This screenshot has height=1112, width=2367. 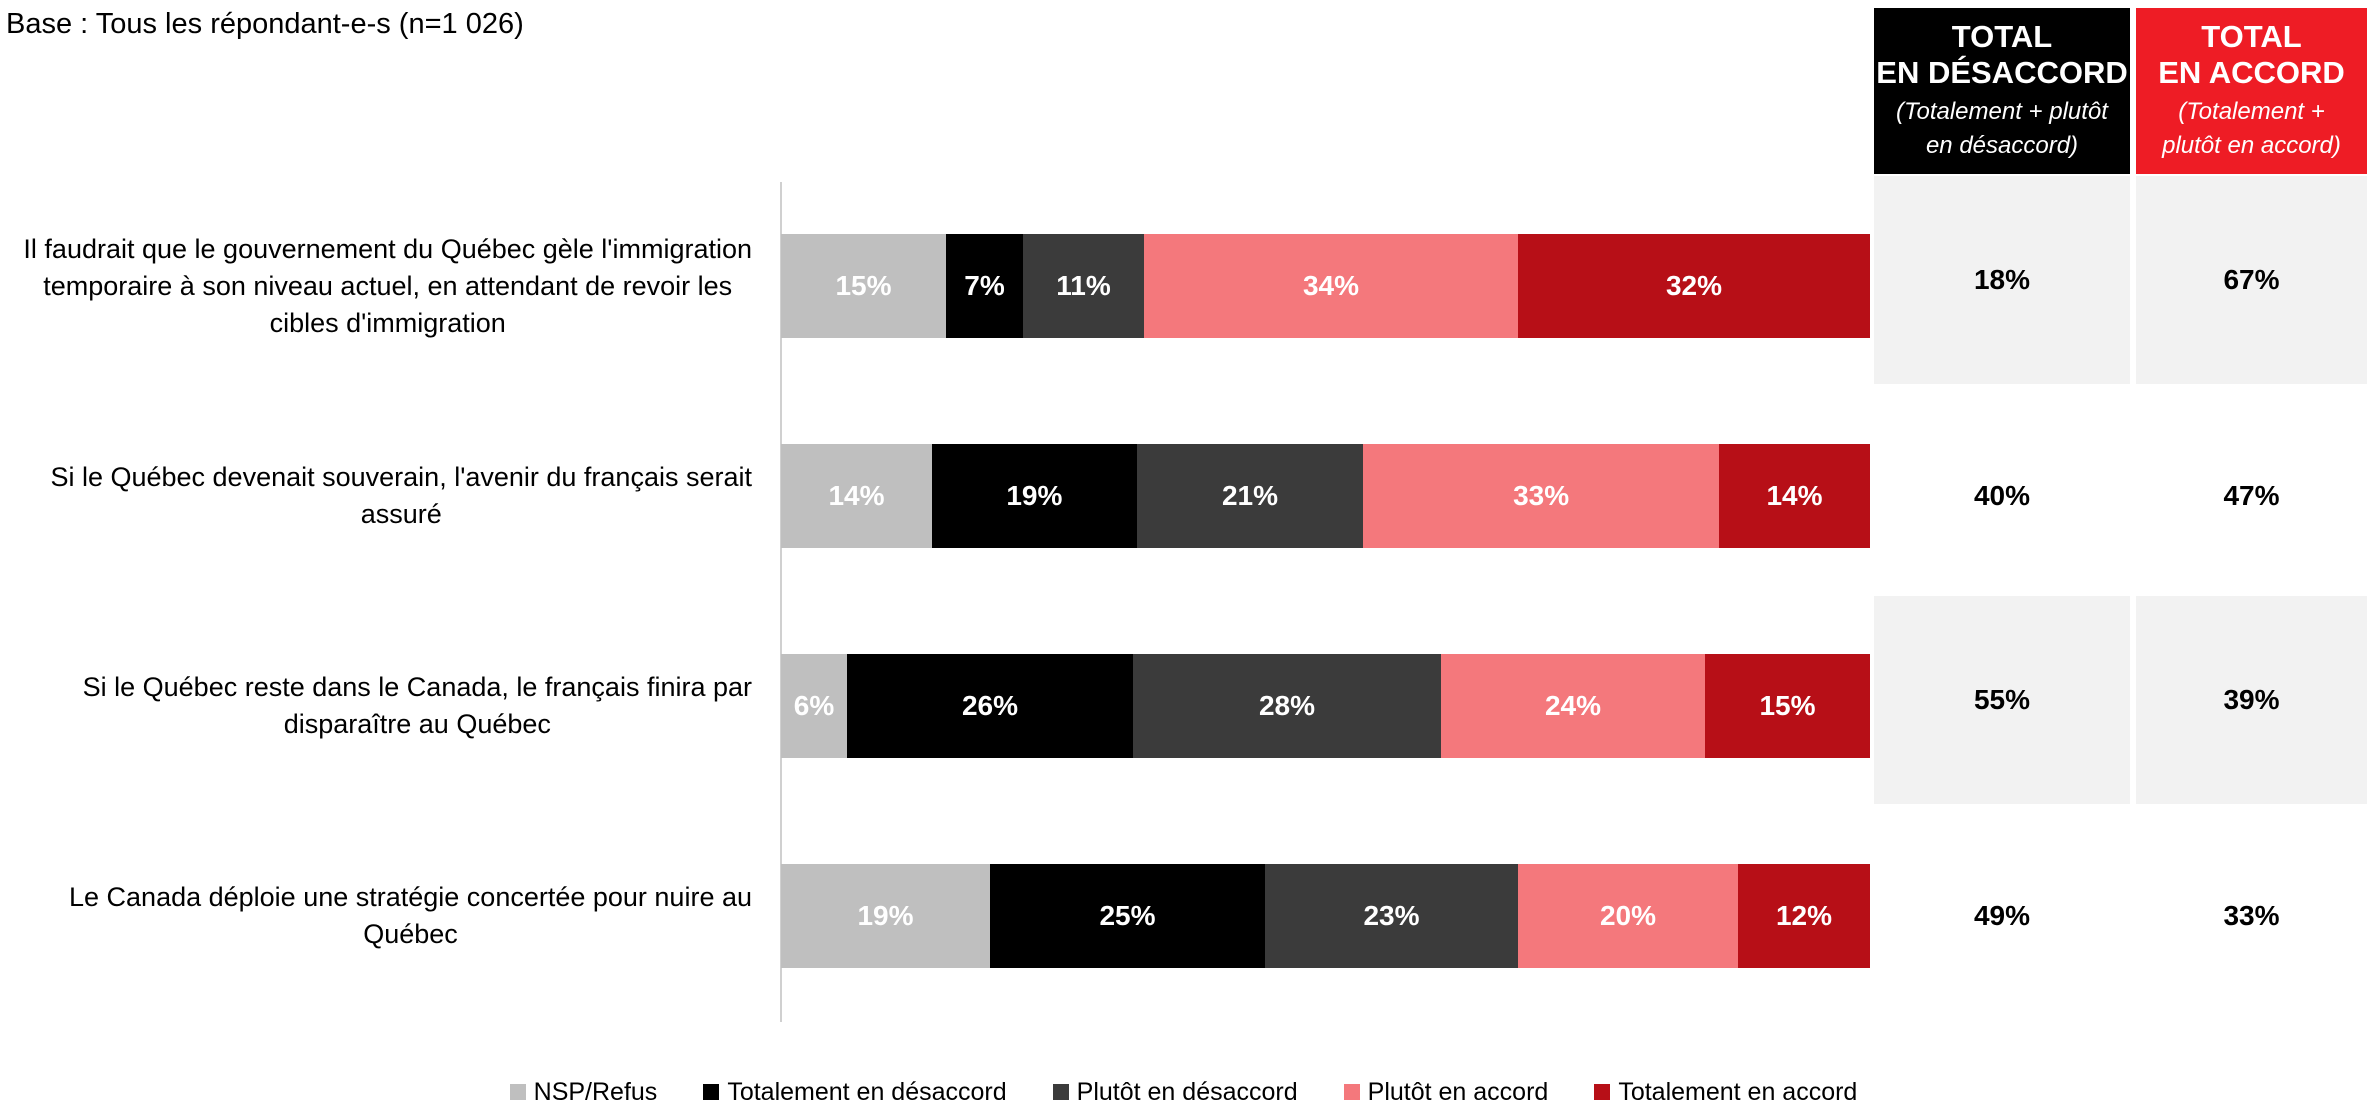 I want to click on bar-data-label: 7%, so click(x=984, y=285).